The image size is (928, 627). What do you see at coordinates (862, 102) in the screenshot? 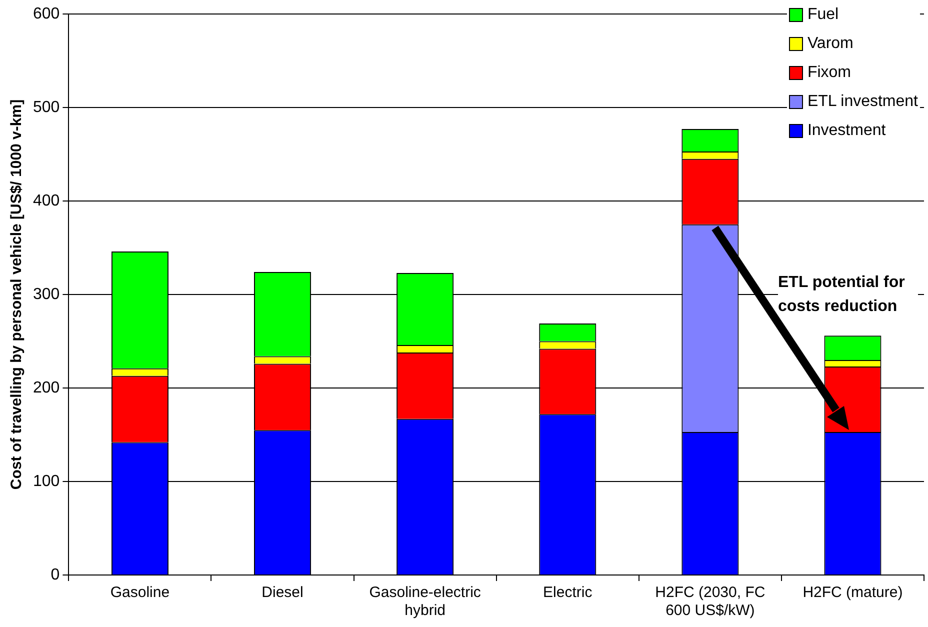
I see `legend-label: ETL investment` at bounding box center [862, 102].